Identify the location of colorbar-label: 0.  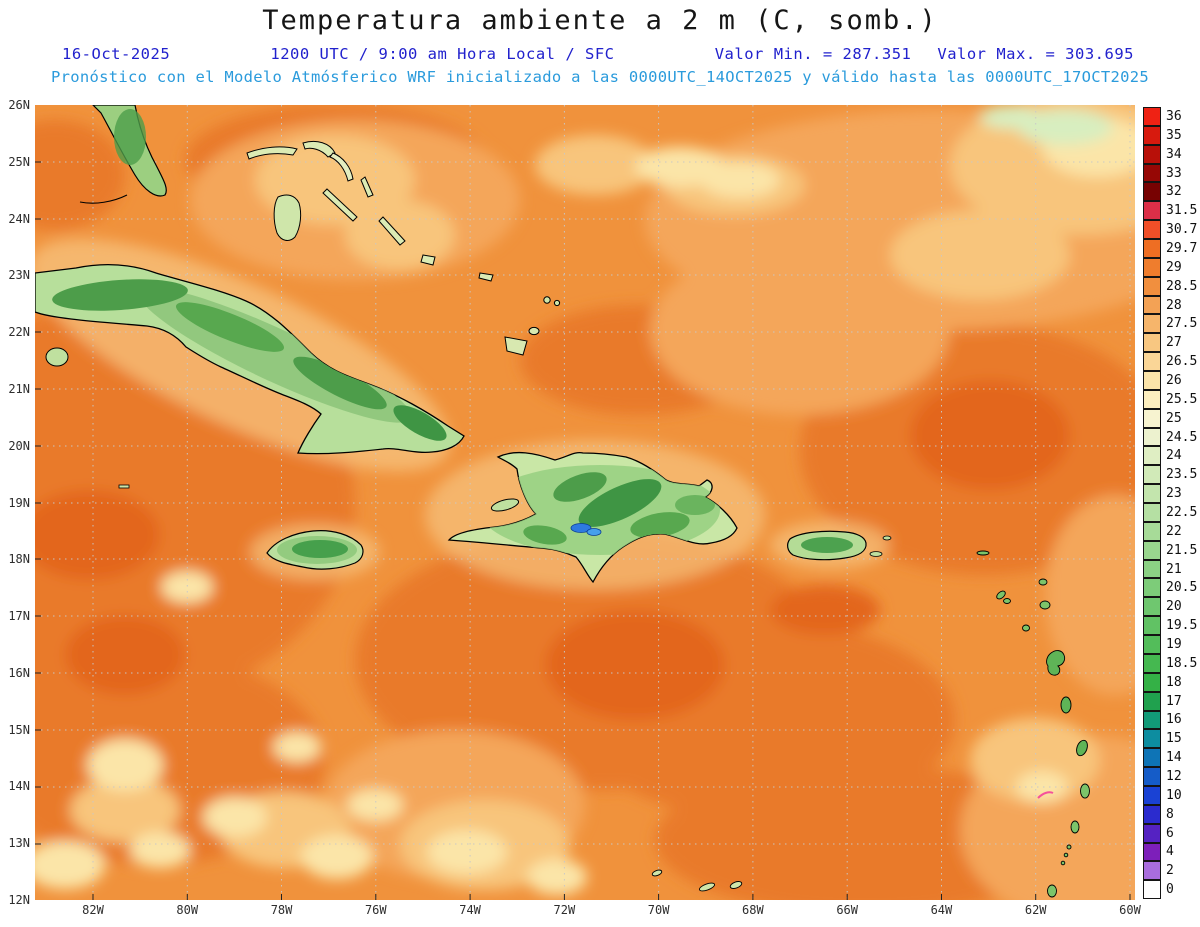
(1170, 890).